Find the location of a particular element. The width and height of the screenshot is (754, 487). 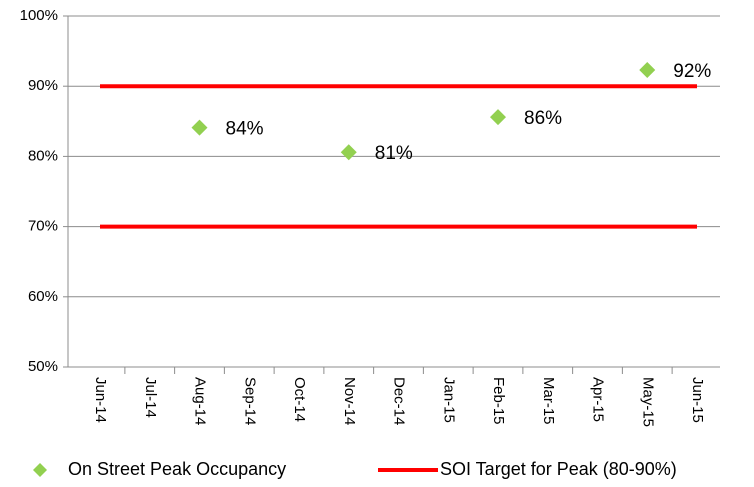

legend-label: SOI Target for Peak (80-90%) is located at coordinates (558, 469).